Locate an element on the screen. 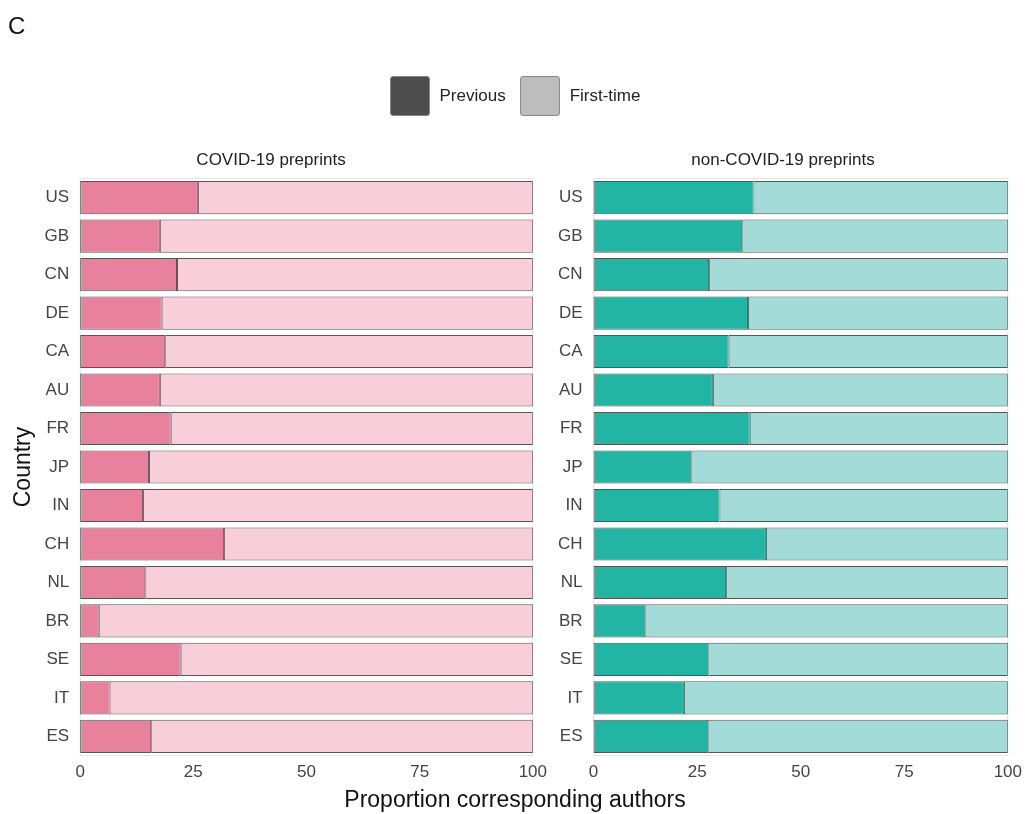 The image size is (1030, 814). chart-title: COVID-19 preprints is located at coordinates (271, 159).